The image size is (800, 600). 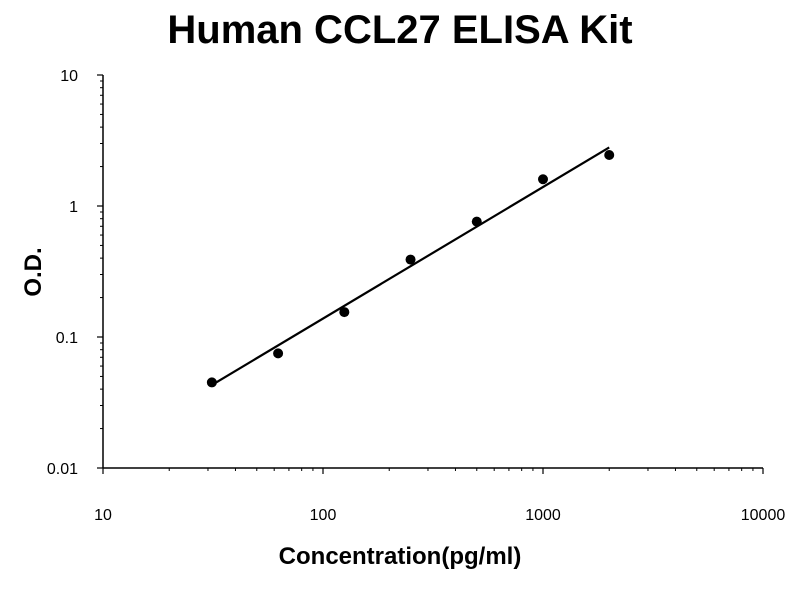 What do you see at coordinates (67, 338) in the screenshot?
I see `y-tick-label: 0.1` at bounding box center [67, 338].